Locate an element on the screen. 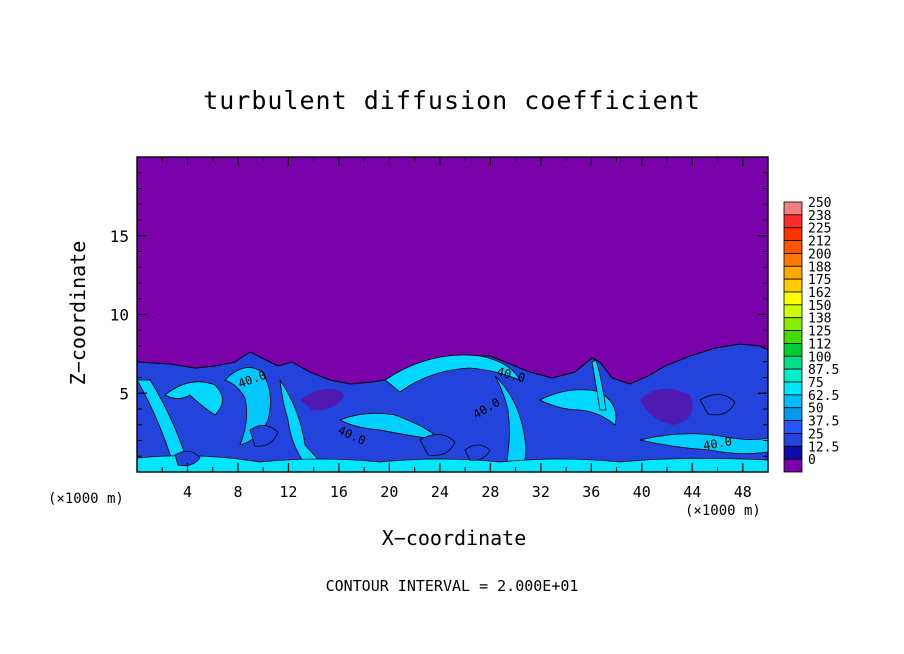 This screenshot has height=654, width=904. colorbar-label: 188 is located at coordinates (819, 267).